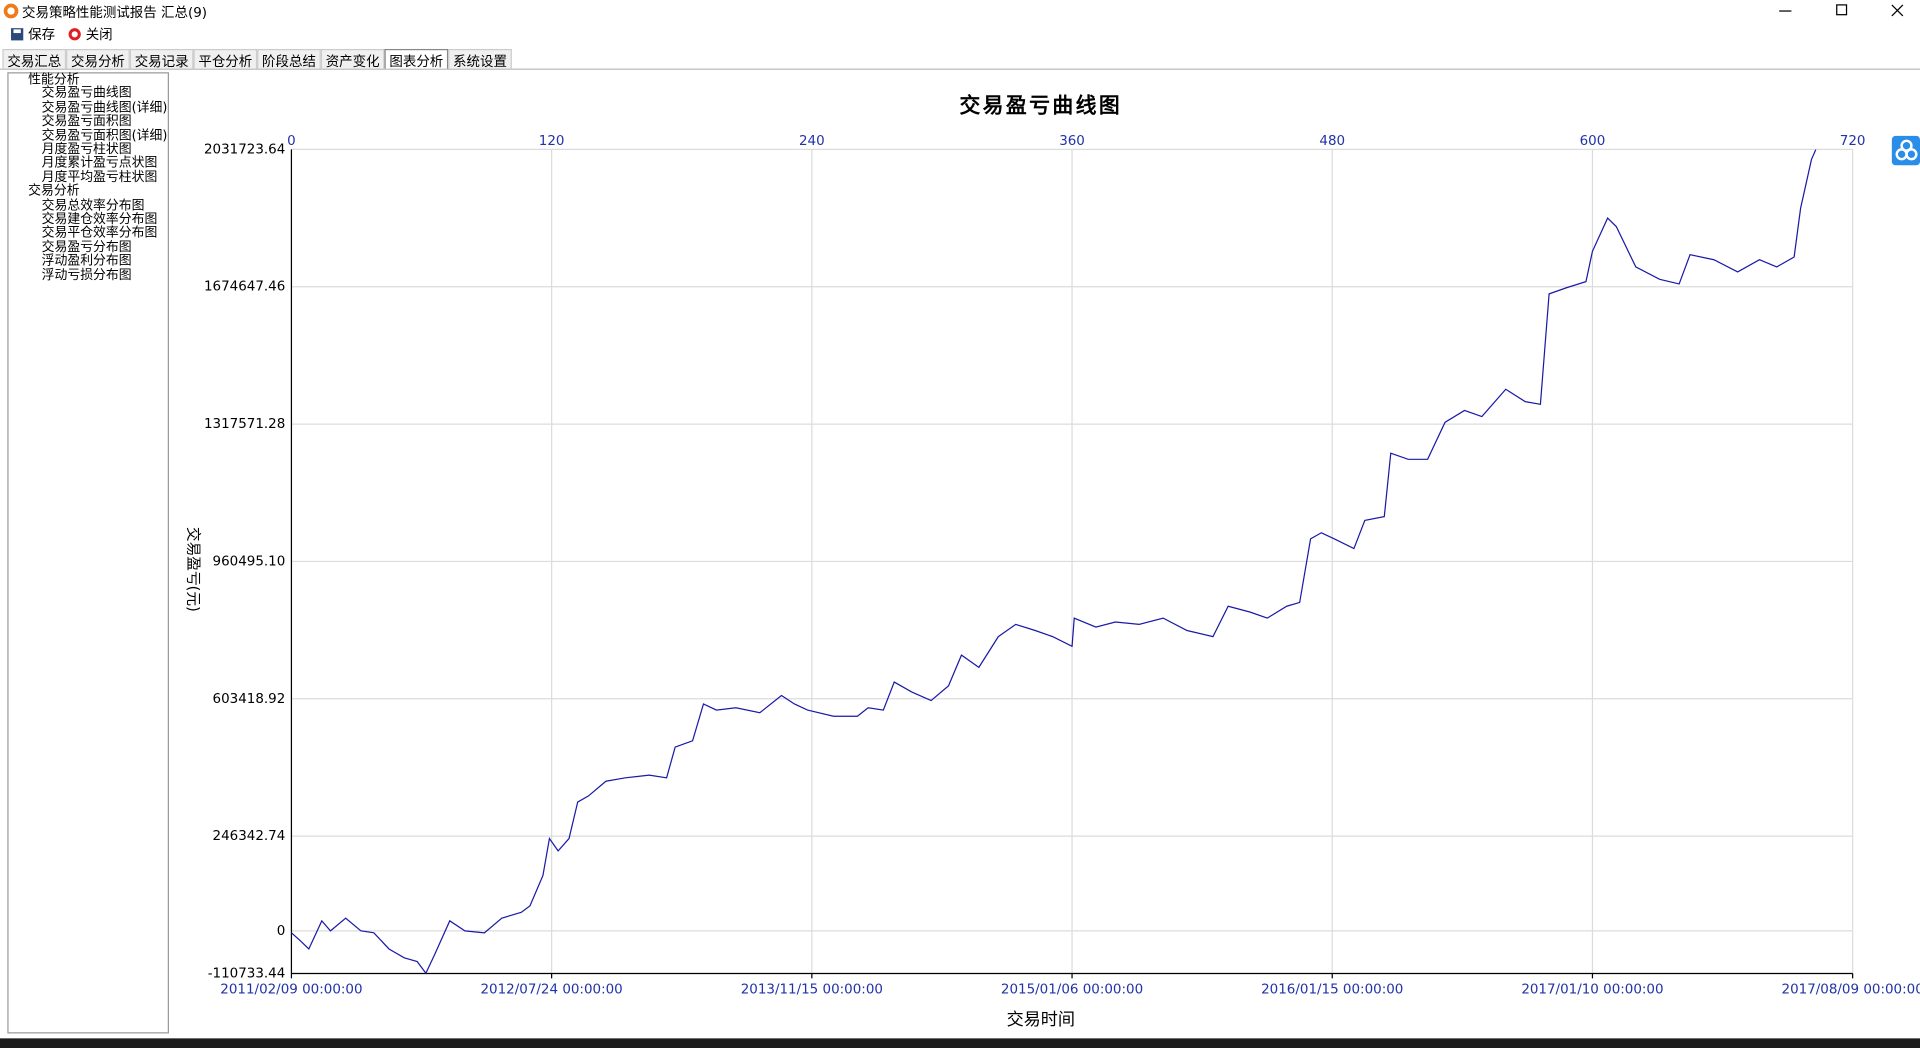  I want to click on tab: 图表分析, so click(416, 59).